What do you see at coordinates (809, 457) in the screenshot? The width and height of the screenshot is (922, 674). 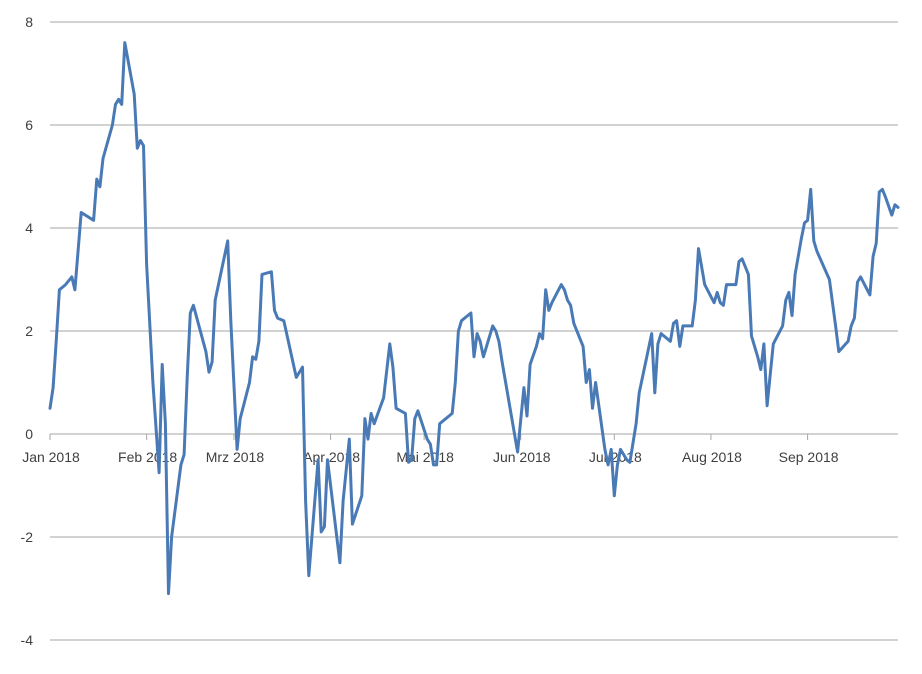 I see `x-tick-label: Sep 2018` at bounding box center [809, 457].